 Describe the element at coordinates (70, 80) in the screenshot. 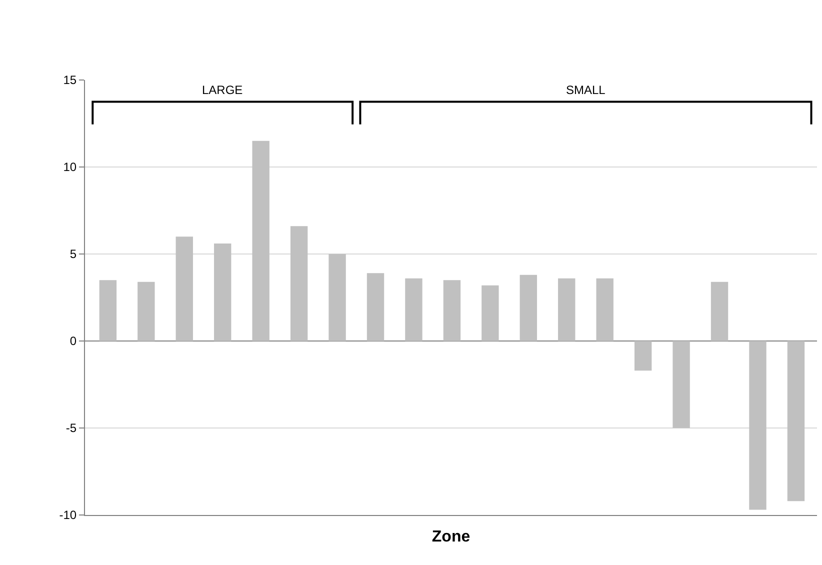

I see `y-tick-label: 15` at that location.